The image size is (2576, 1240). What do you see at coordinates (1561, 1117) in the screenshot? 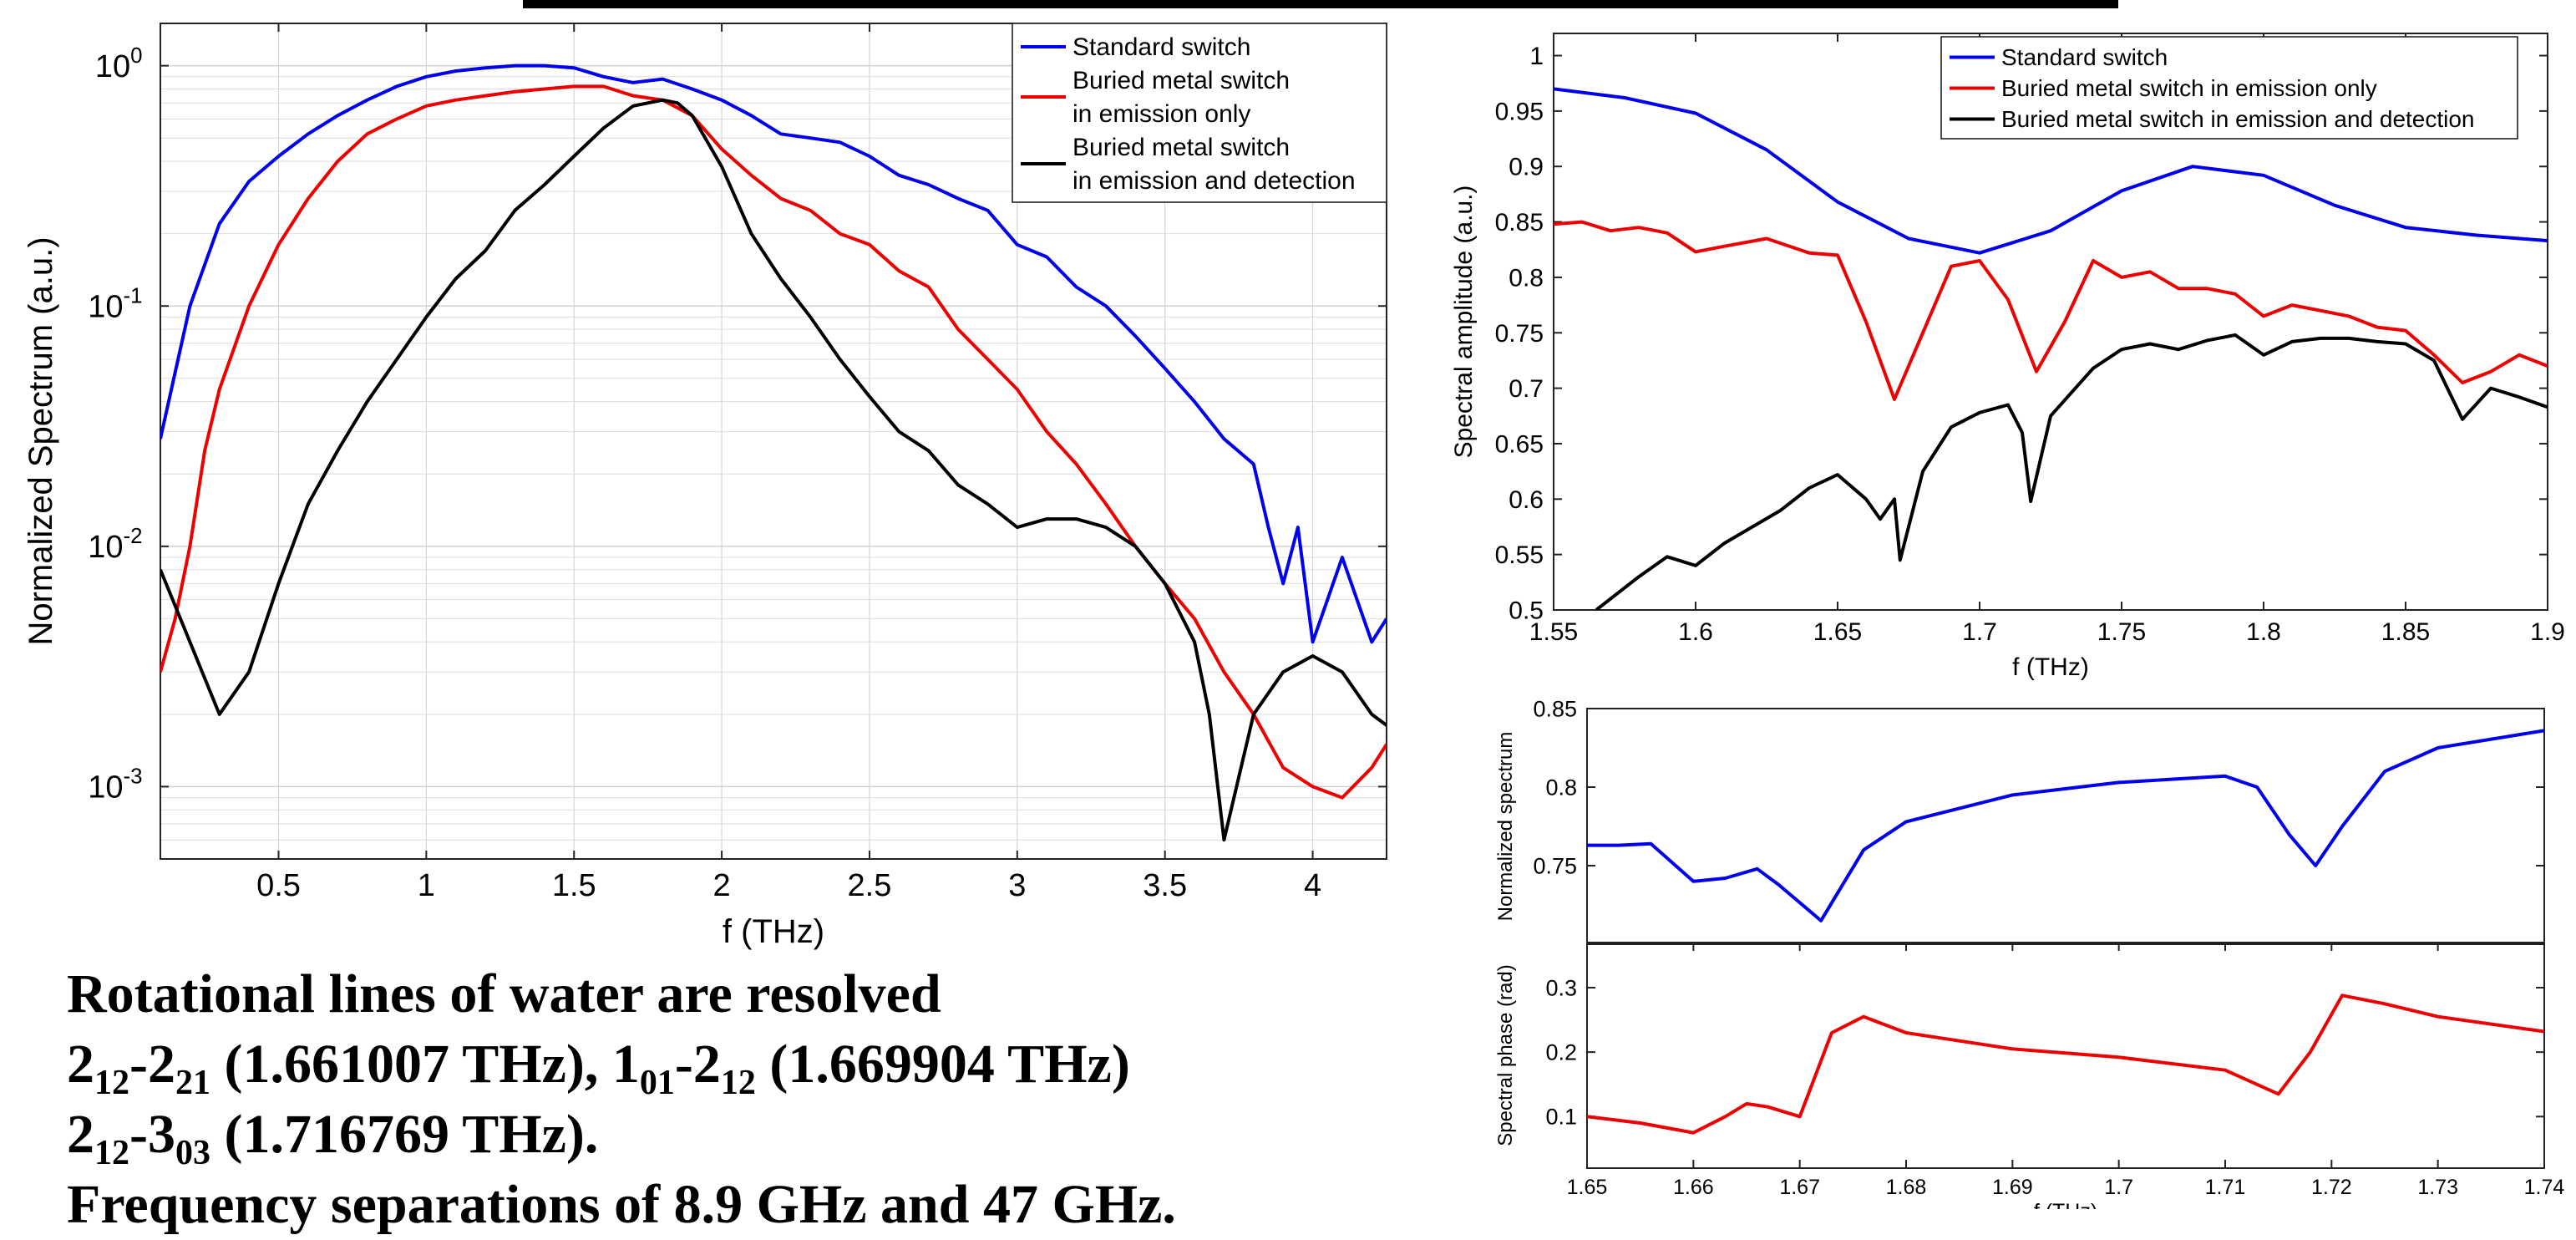
I see `y-tick-label: 0.1` at bounding box center [1561, 1117].